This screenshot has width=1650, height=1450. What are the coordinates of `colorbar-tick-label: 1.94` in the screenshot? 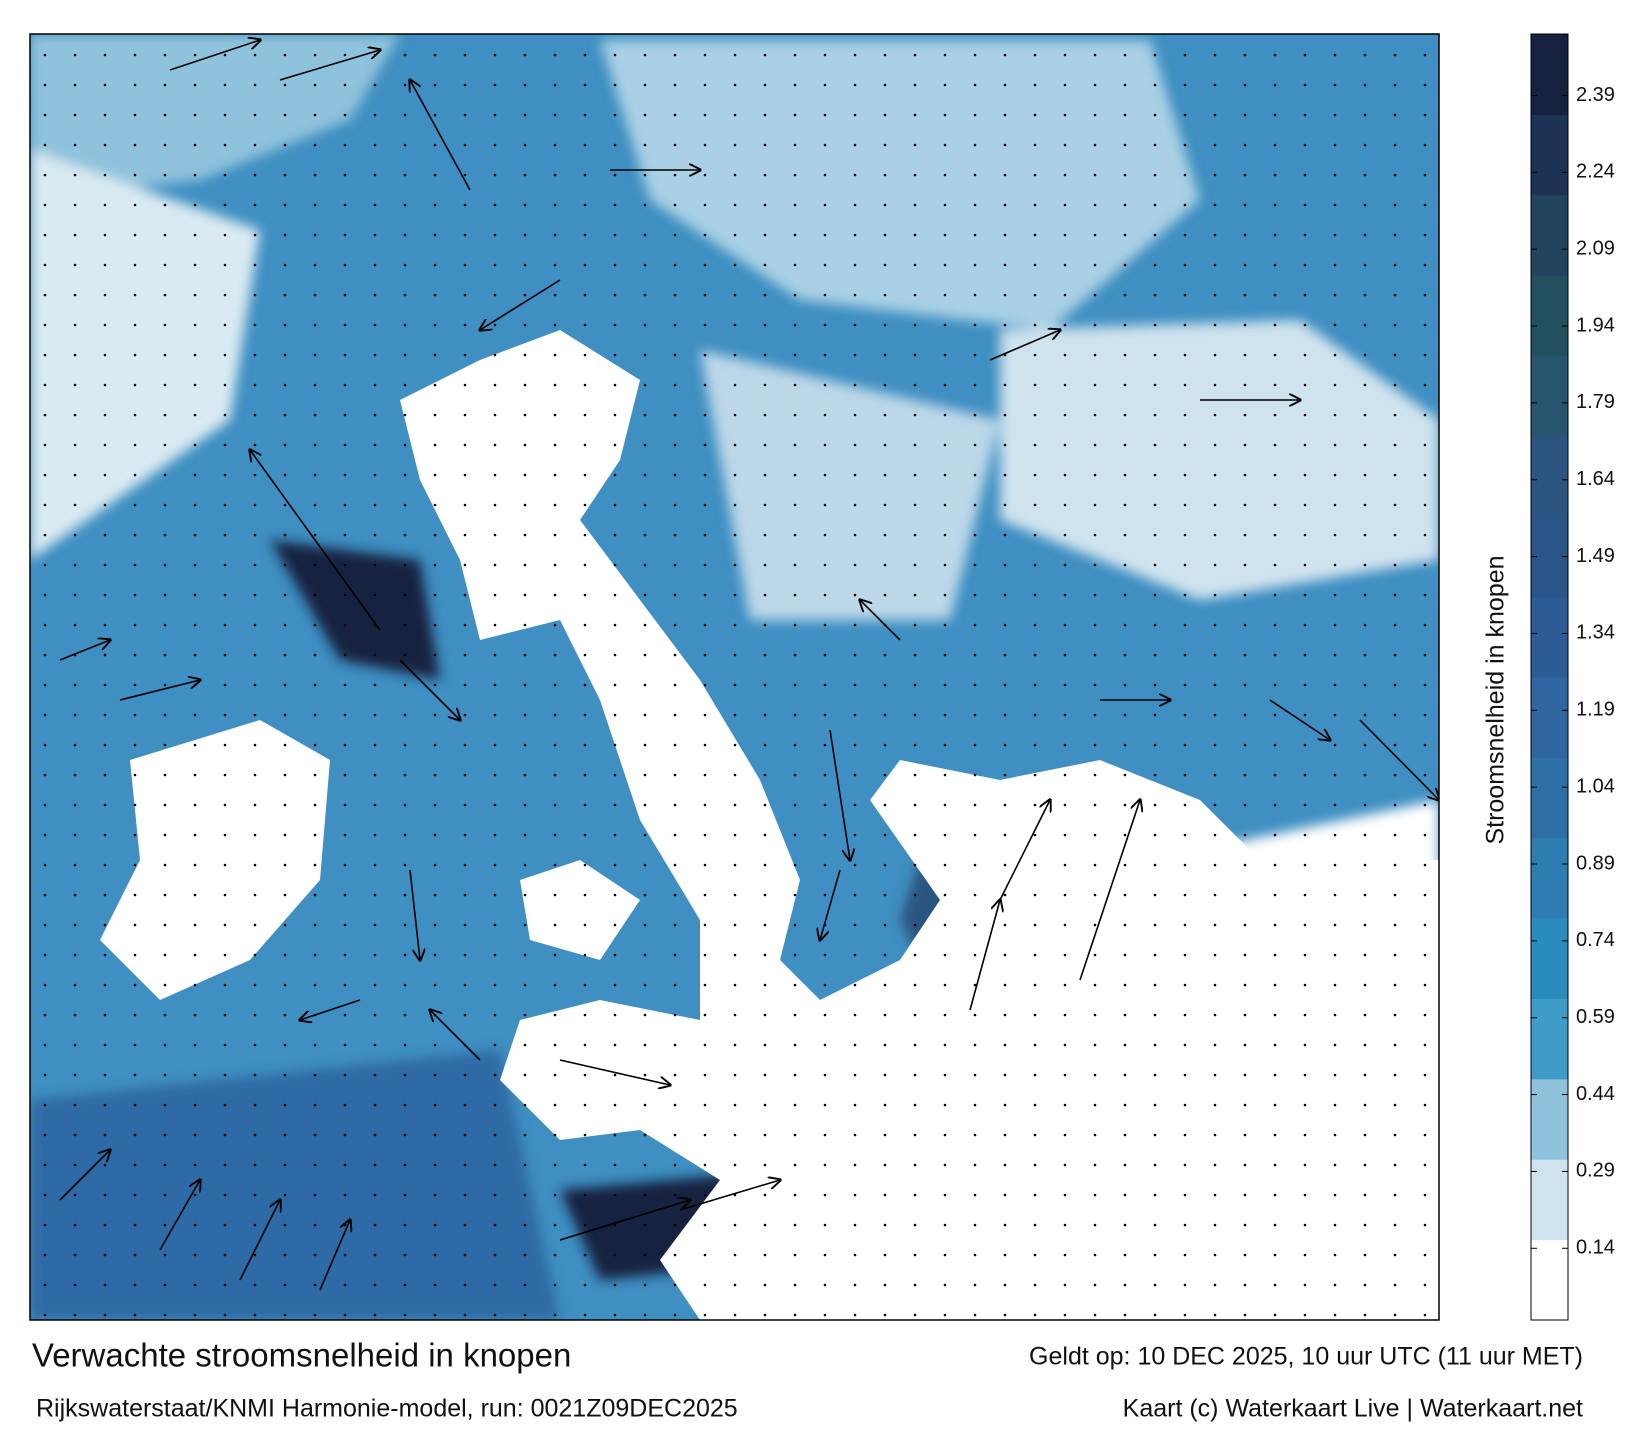 It's located at (1595, 325).